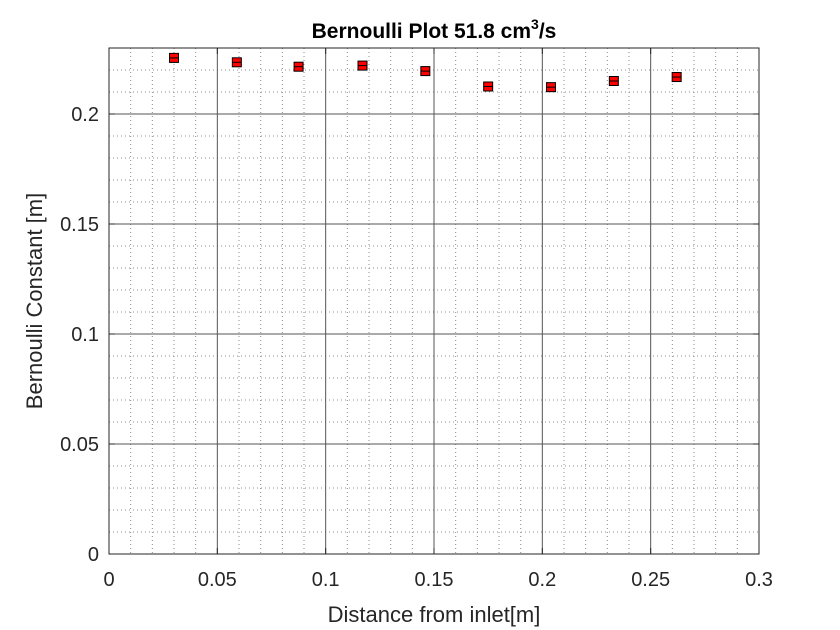 The height and width of the screenshot is (630, 840). What do you see at coordinates (79, 445) in the screenshot?
I see `y-tick-label: 0.05` at bounding box center [79, 445].